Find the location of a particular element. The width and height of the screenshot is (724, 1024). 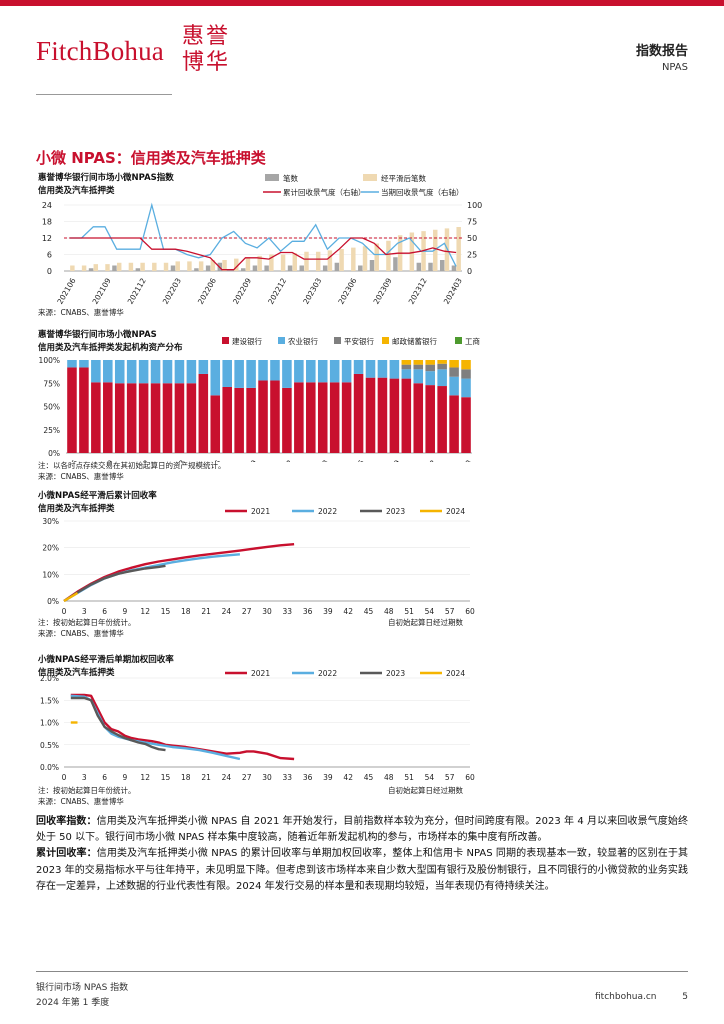

seal-char: 华 is located at coordinates (218, 62).